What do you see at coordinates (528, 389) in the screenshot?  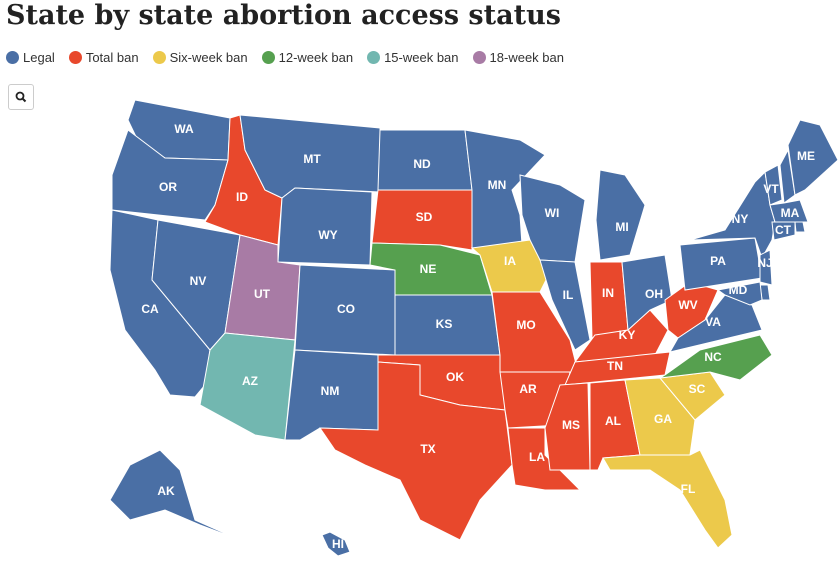 I see `state-label: AR` at bounding box center [528, 389].